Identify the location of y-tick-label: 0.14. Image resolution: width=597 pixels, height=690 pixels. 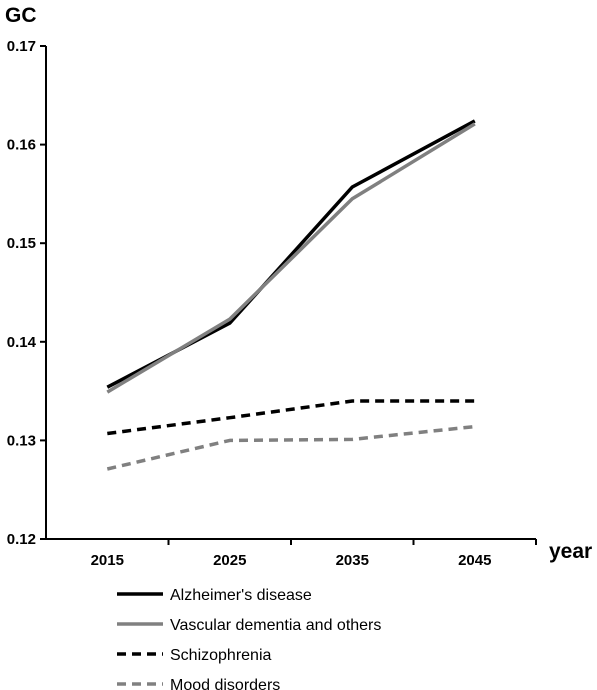
(22, 342).